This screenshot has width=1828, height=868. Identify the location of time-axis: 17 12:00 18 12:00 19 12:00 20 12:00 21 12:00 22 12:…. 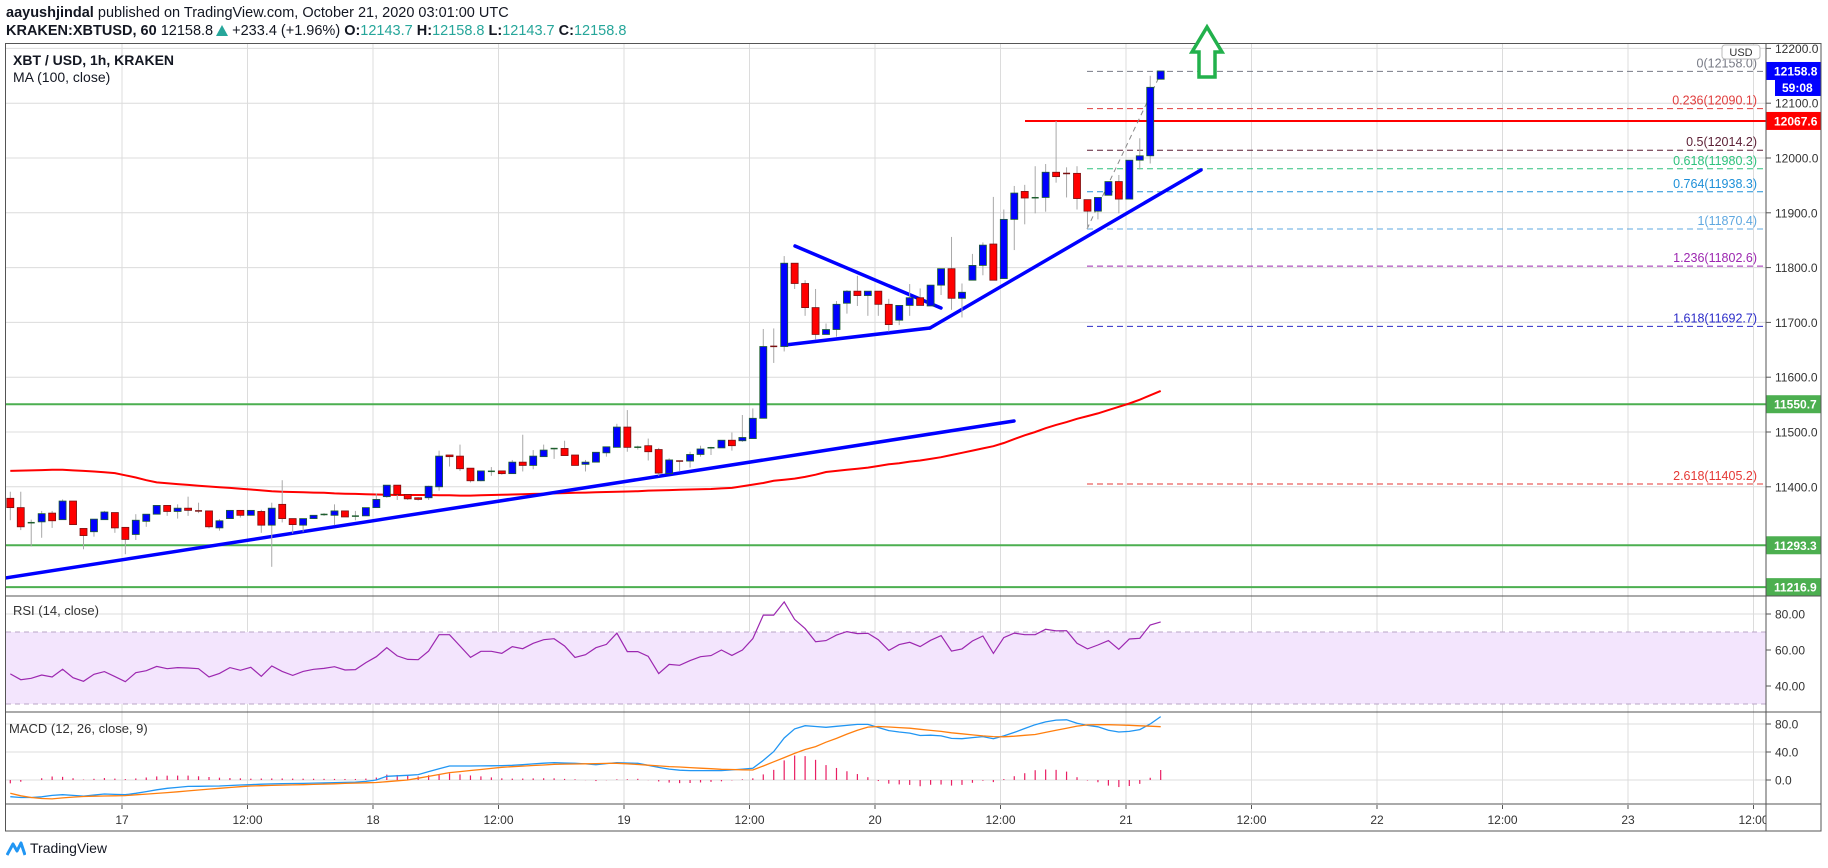
(942, 815).